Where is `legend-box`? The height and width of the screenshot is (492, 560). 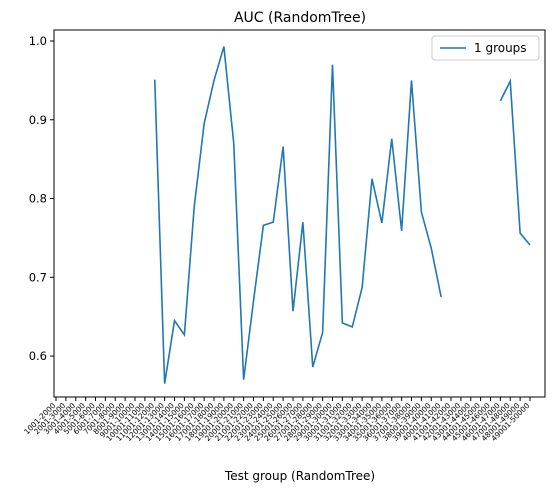 legend-box is located at coordinates (485, 48).